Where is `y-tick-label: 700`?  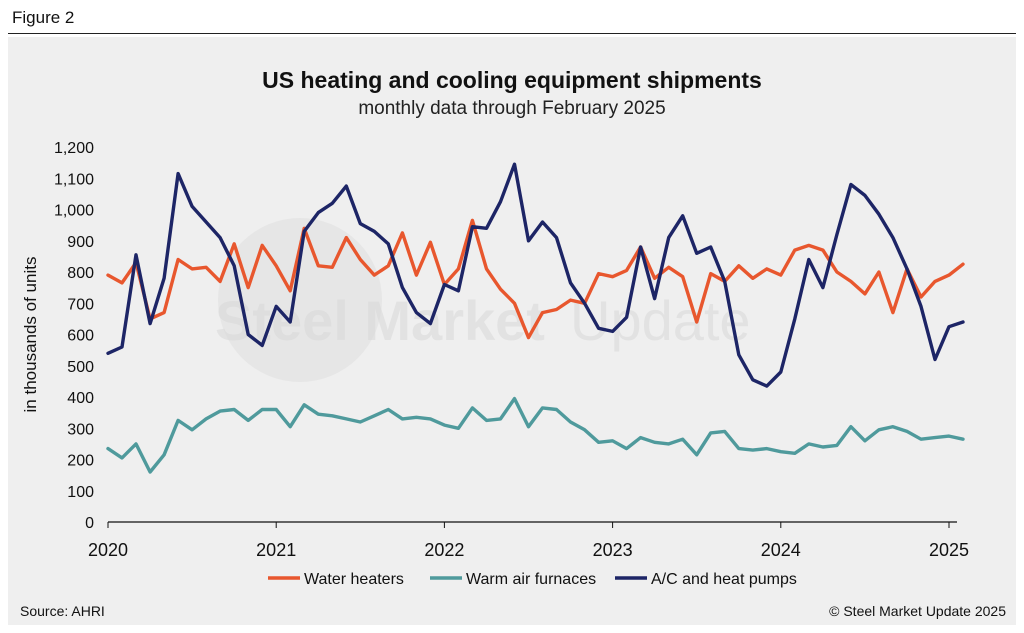 y-tick-label: 700 is located at coordinates (80, 304).